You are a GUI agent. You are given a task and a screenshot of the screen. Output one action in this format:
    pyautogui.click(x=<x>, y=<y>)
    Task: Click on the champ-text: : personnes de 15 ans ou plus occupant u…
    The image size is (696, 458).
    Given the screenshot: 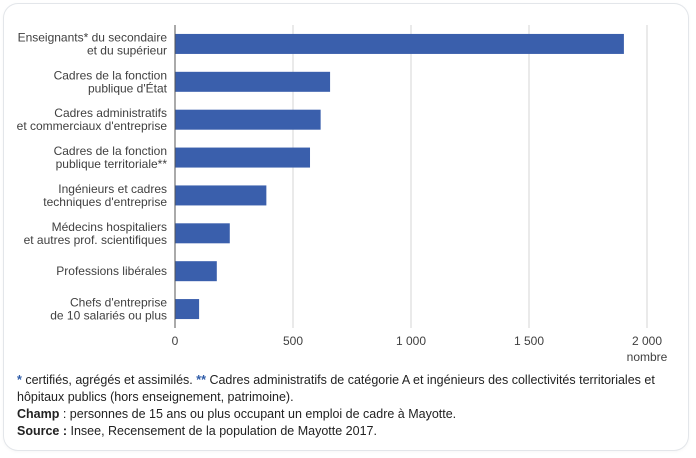 What is the action you would take?
    pyautogui.click(x=258, y=414)
    